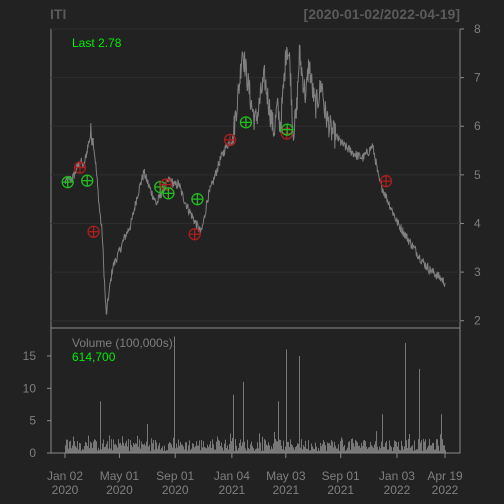  What do you see at coordinates (65, 476) in the screenshot?
I see `x-tick-label-month: Jan 02` at bounding box center [65, 476].